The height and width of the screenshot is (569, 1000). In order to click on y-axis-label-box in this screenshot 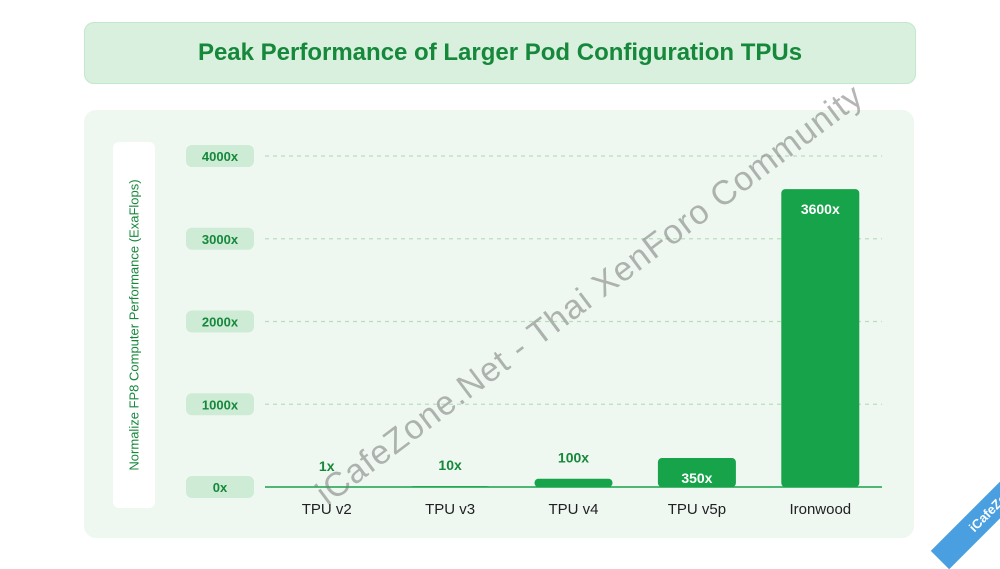, I will do `click(134, 325)`.